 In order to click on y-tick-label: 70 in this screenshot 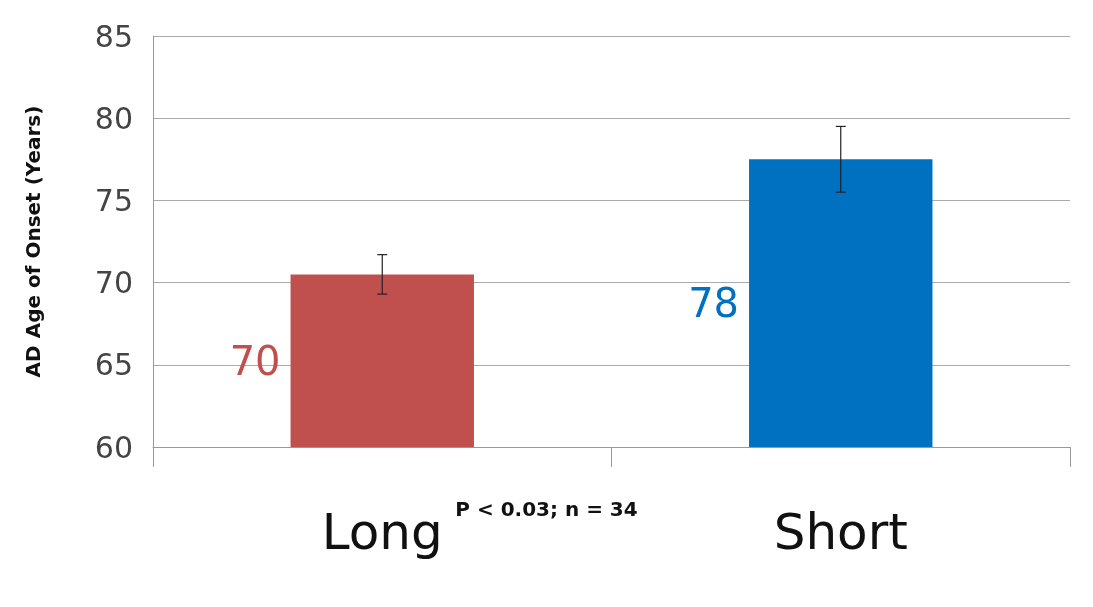, I will do `click(113, 283)`.